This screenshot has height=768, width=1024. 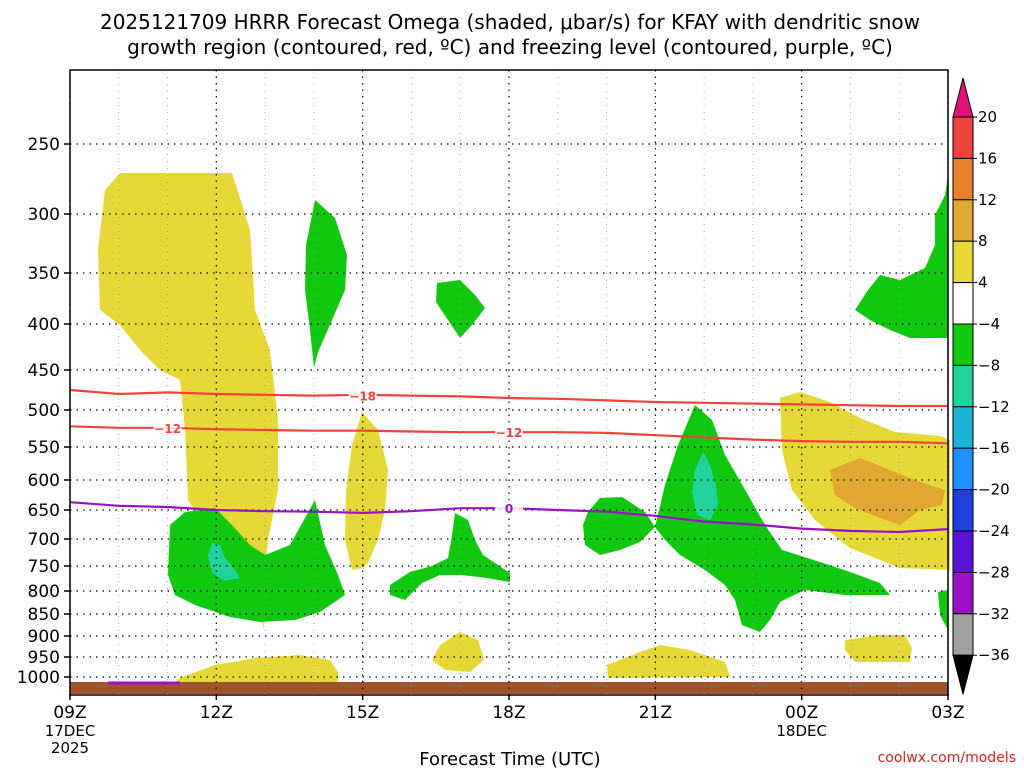 What do you see at coordinates (44, 325) in the screenshot?
I see `y-tick-label-400: 400` at bounding box center [44, 325].